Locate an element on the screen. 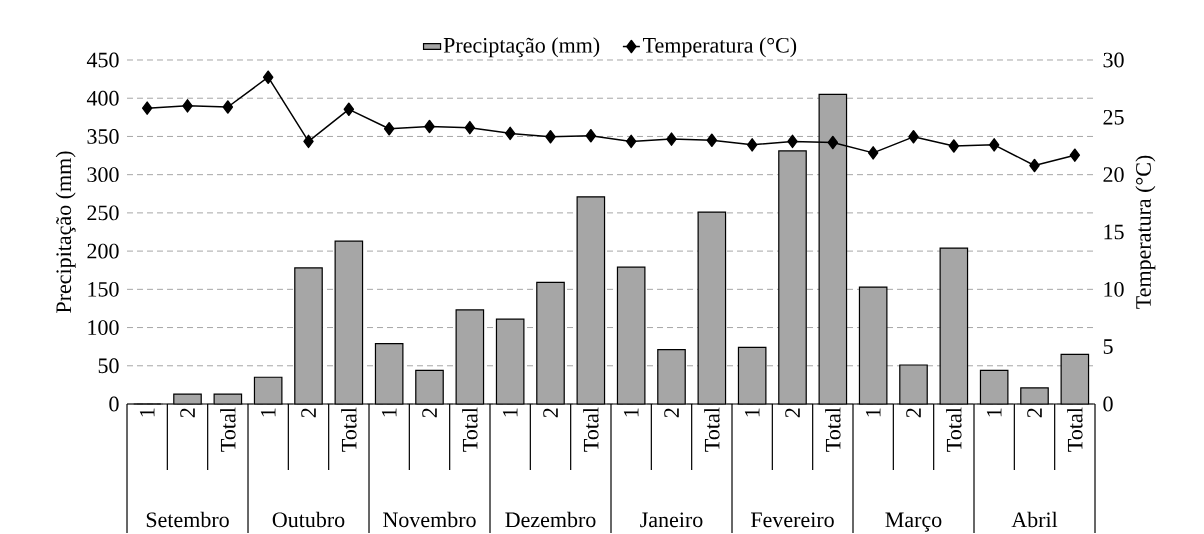  y-tick-label: 400 is located at coordinates (102, 98).